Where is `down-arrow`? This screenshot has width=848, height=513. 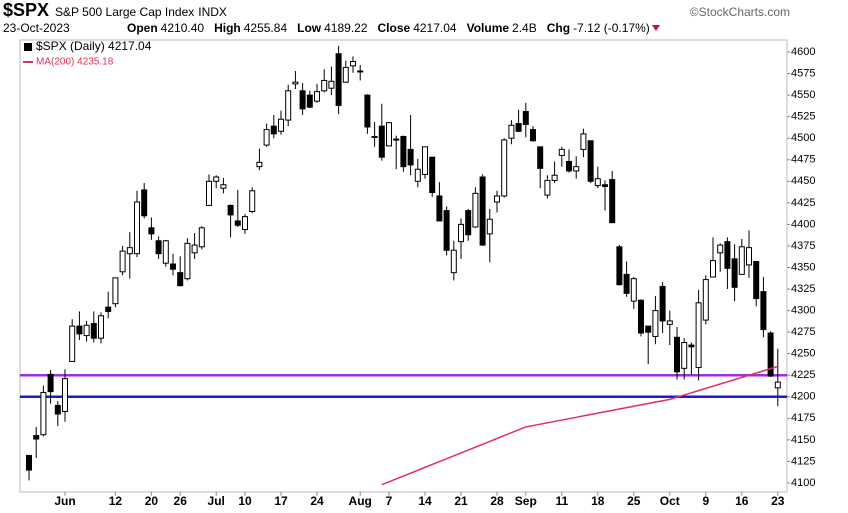 down-arrow is located at coordinates (655, 28).